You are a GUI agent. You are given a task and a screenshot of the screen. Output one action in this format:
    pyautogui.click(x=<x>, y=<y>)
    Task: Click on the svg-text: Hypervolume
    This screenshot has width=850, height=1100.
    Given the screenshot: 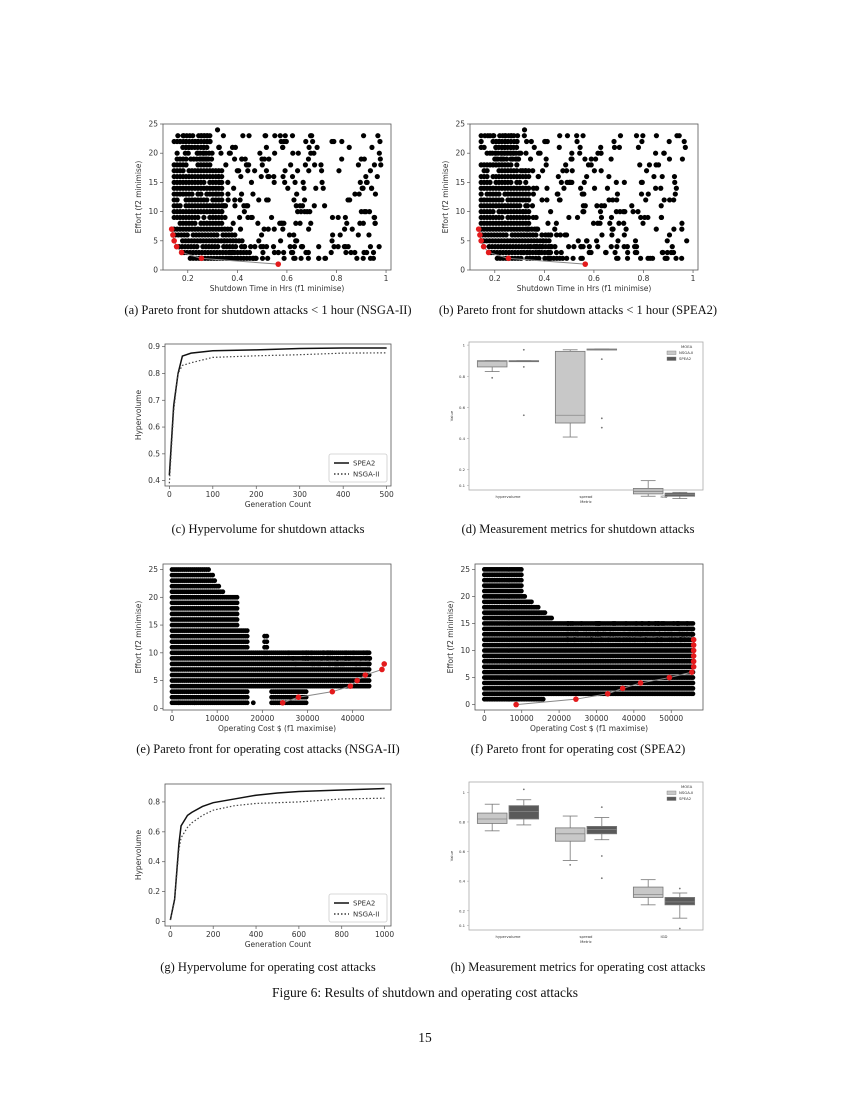 What is the action you would take?
    pyautogui.click(x=138, y=414)
    